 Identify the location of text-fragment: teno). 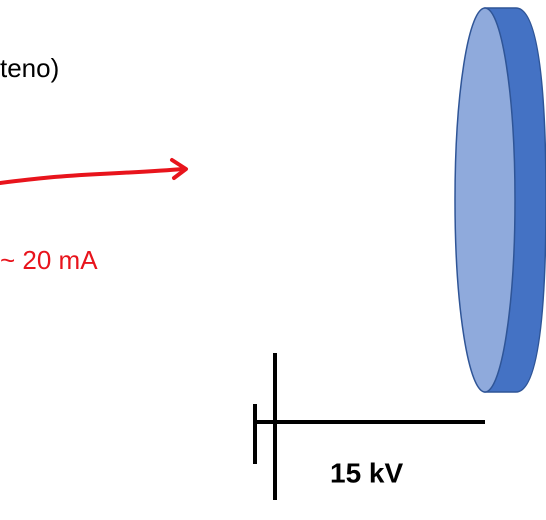
(29, 68).